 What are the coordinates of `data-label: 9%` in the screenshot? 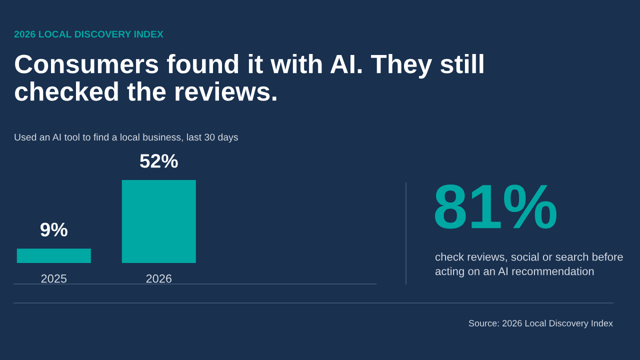 It's located at (54, 229).